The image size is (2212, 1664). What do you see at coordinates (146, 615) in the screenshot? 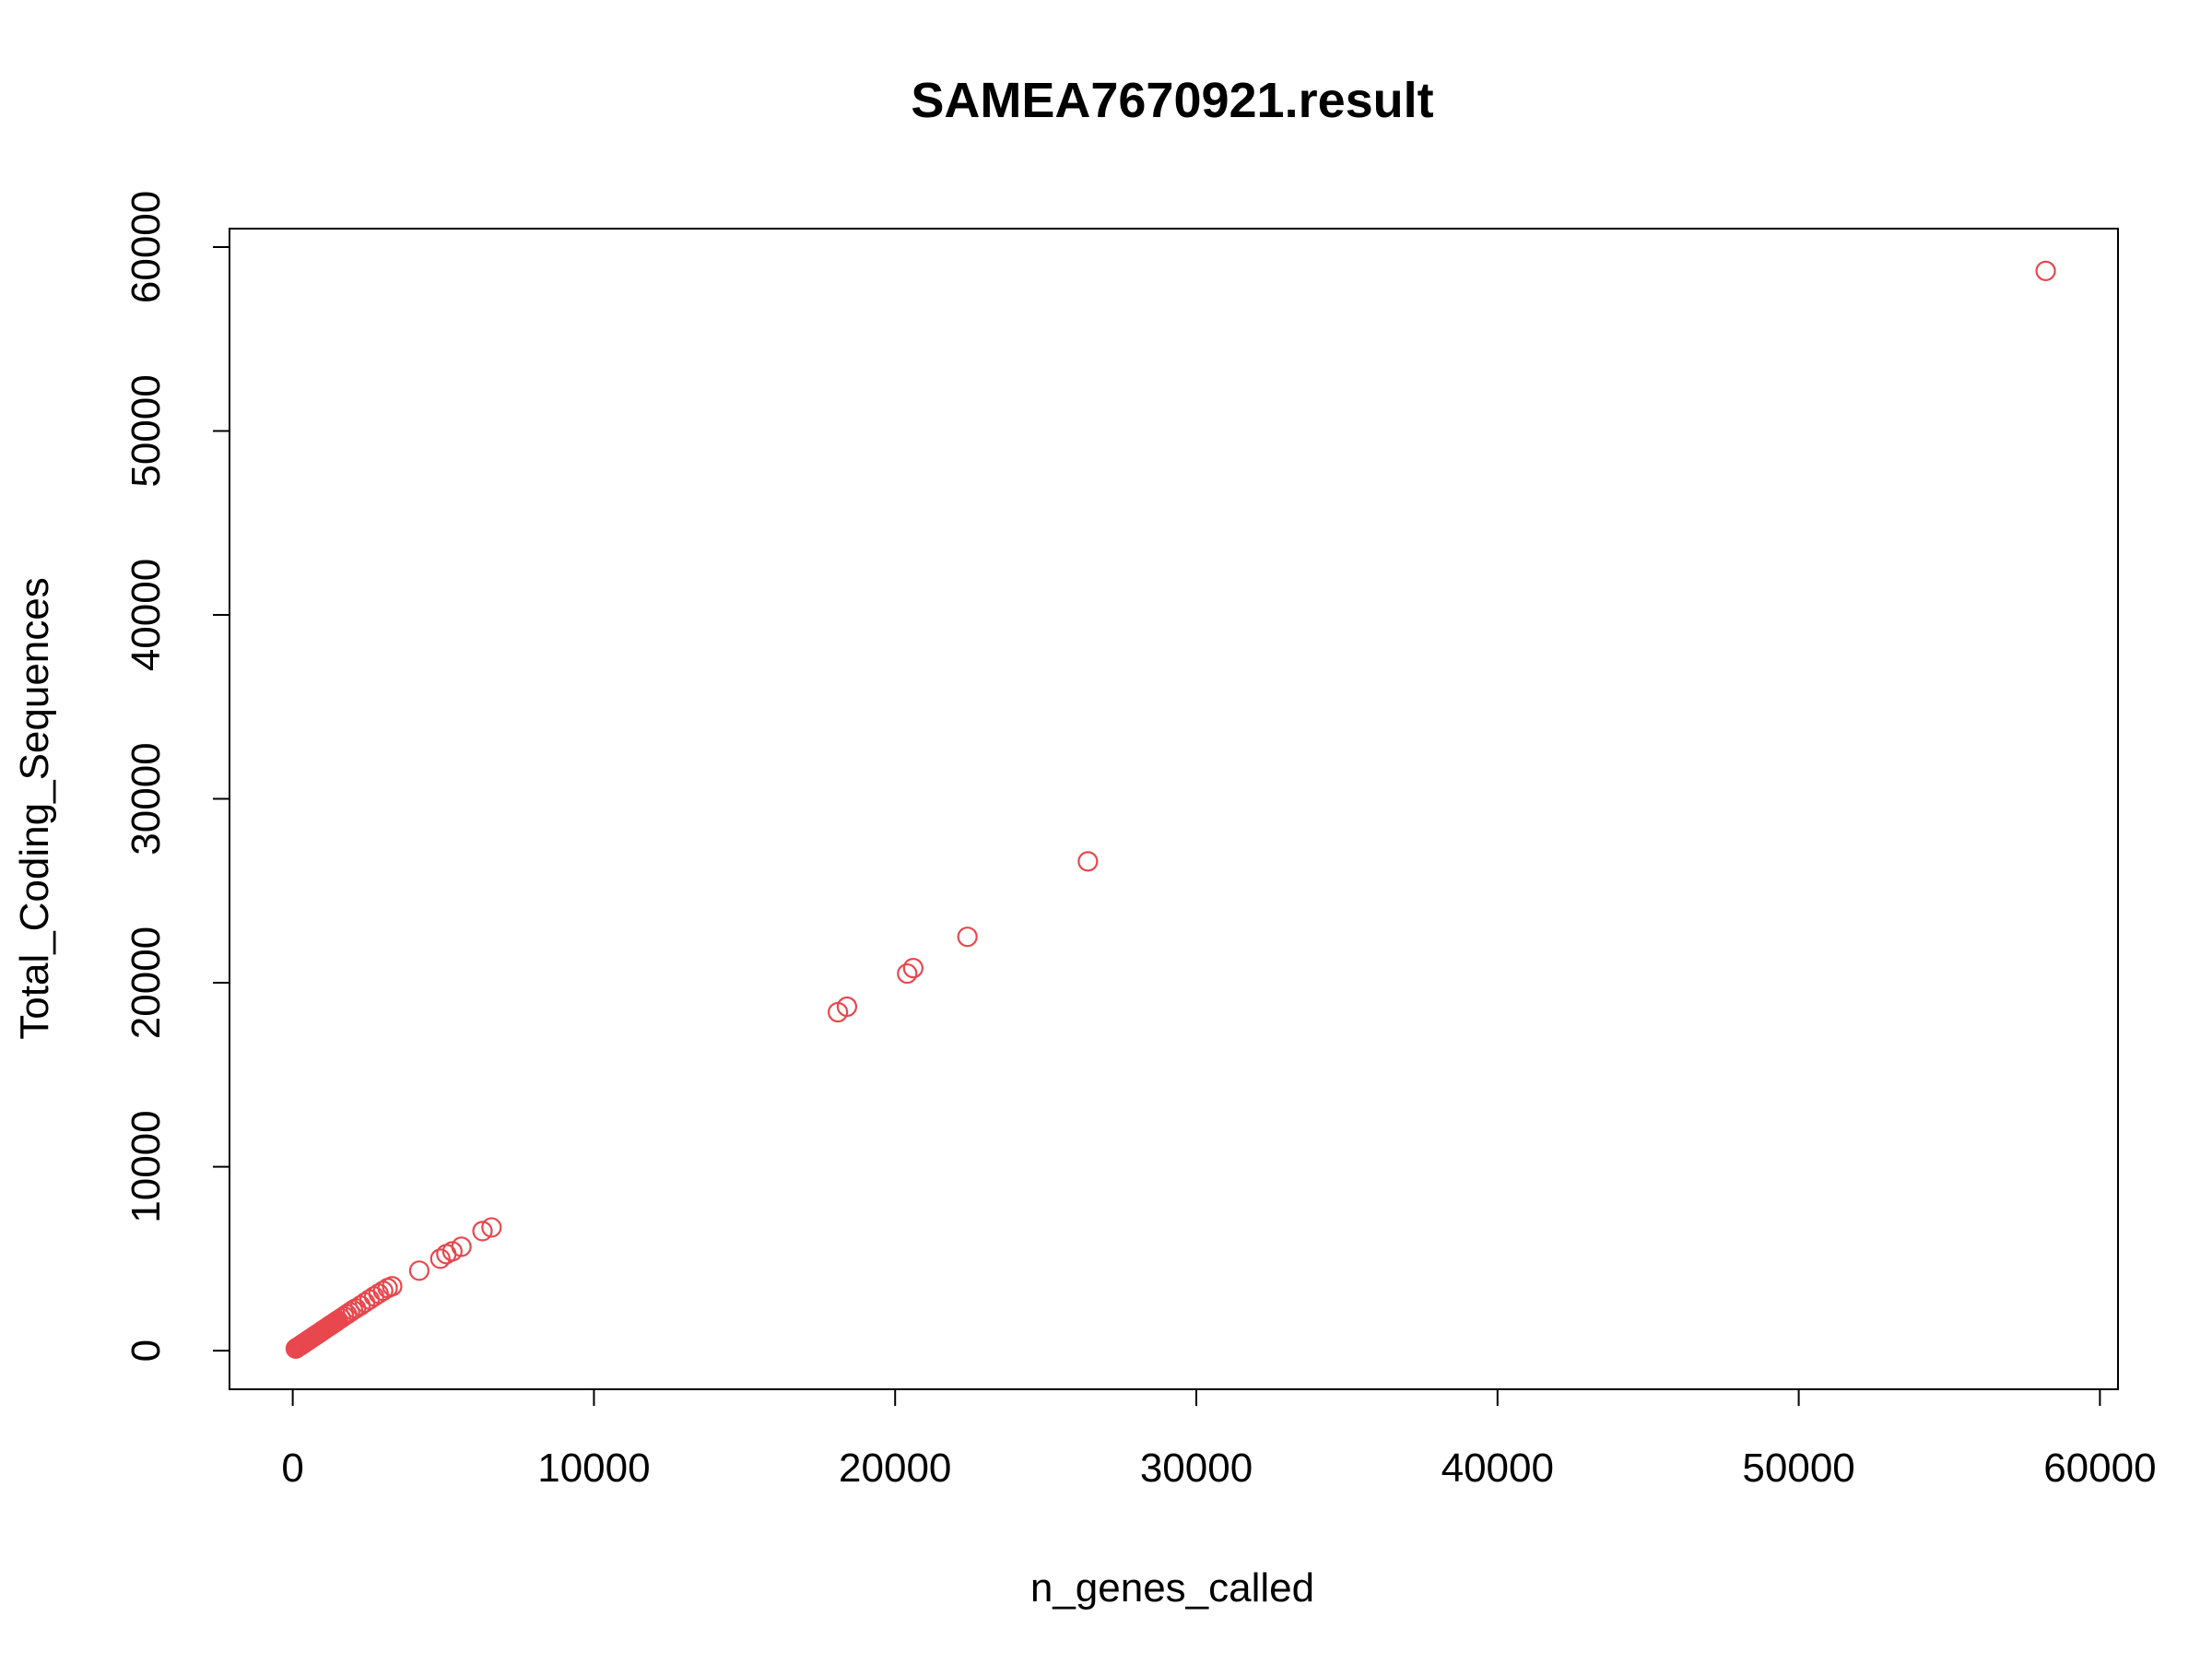
I see `y-tick-label: 40000` at bounding box center [146, 615].